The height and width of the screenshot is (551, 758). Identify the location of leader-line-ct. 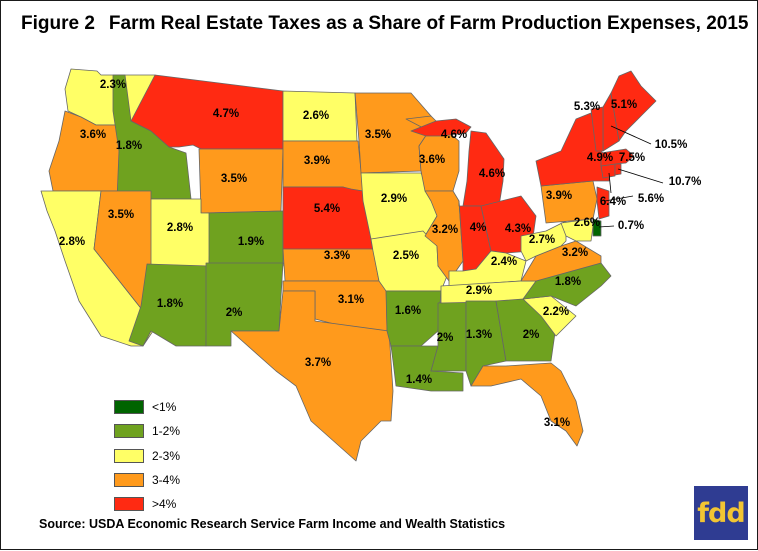
(610, 183).